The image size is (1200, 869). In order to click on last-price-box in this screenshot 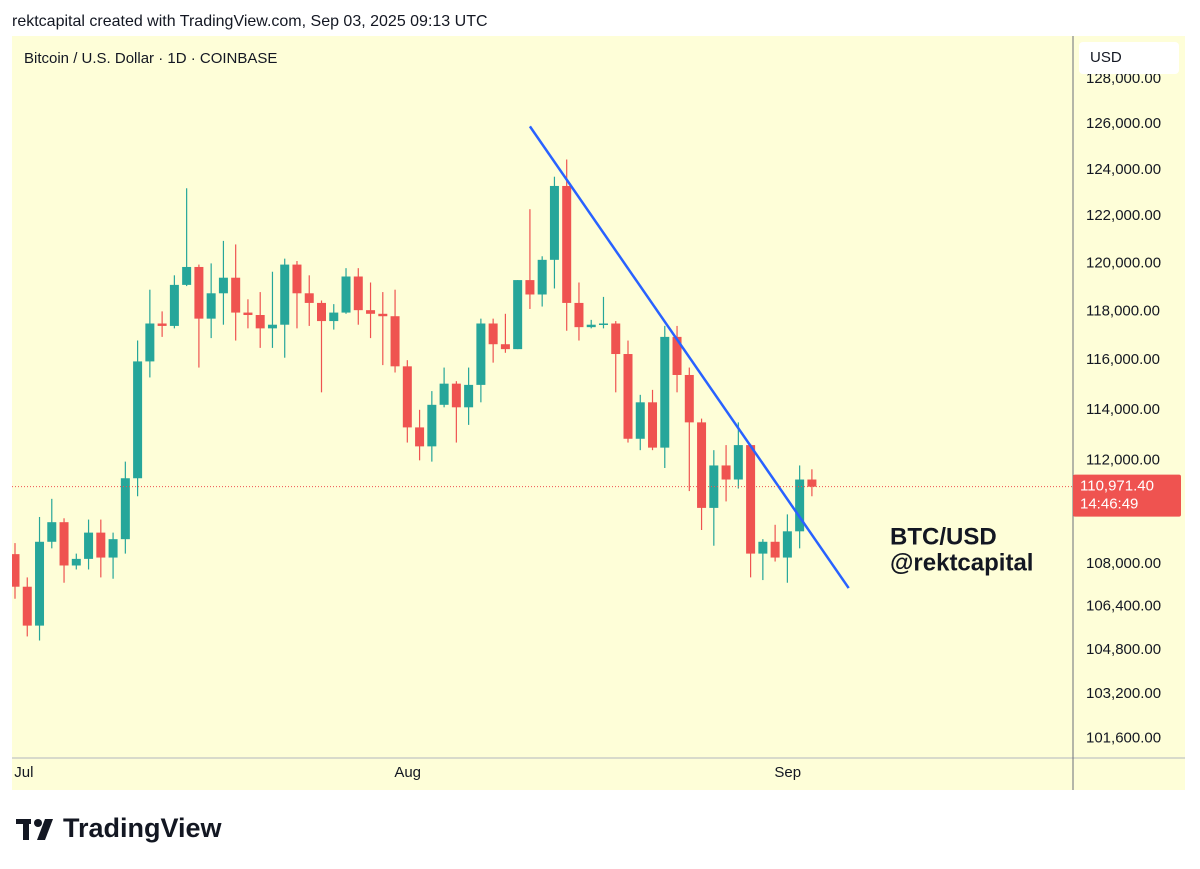, I will do `click(1127, 495)`.